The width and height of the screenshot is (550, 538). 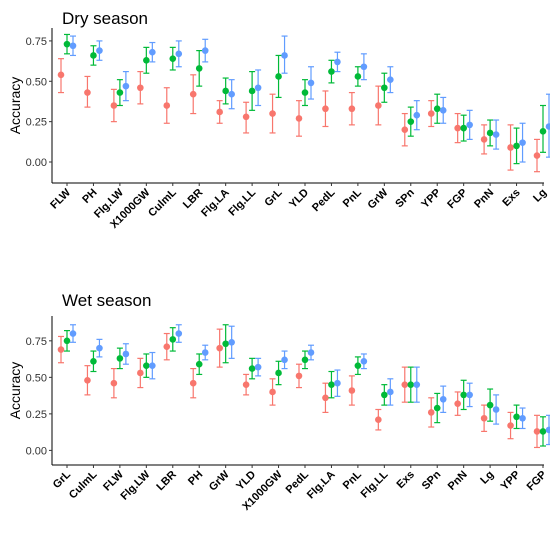 I want to click on x-tick-label: GrL, so click(x=273, y=197).